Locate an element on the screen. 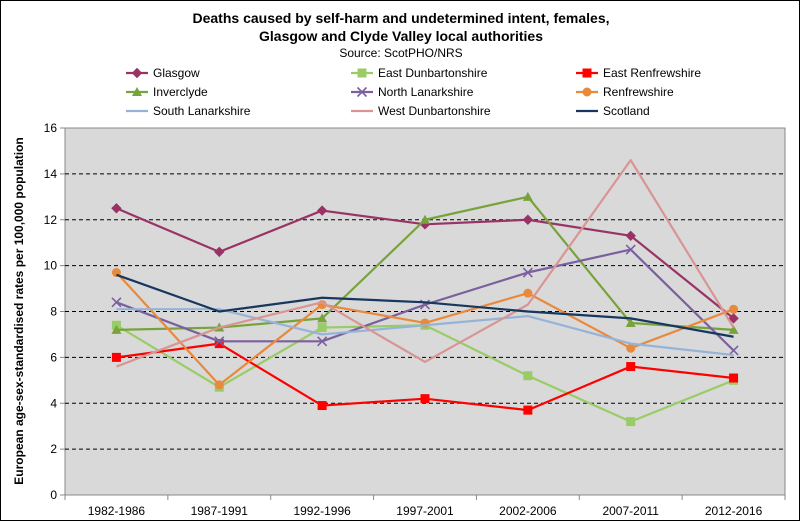 The width and height of the screenshot is (800, 522). legend-label: Scotland is located at coordinates (626, 111).